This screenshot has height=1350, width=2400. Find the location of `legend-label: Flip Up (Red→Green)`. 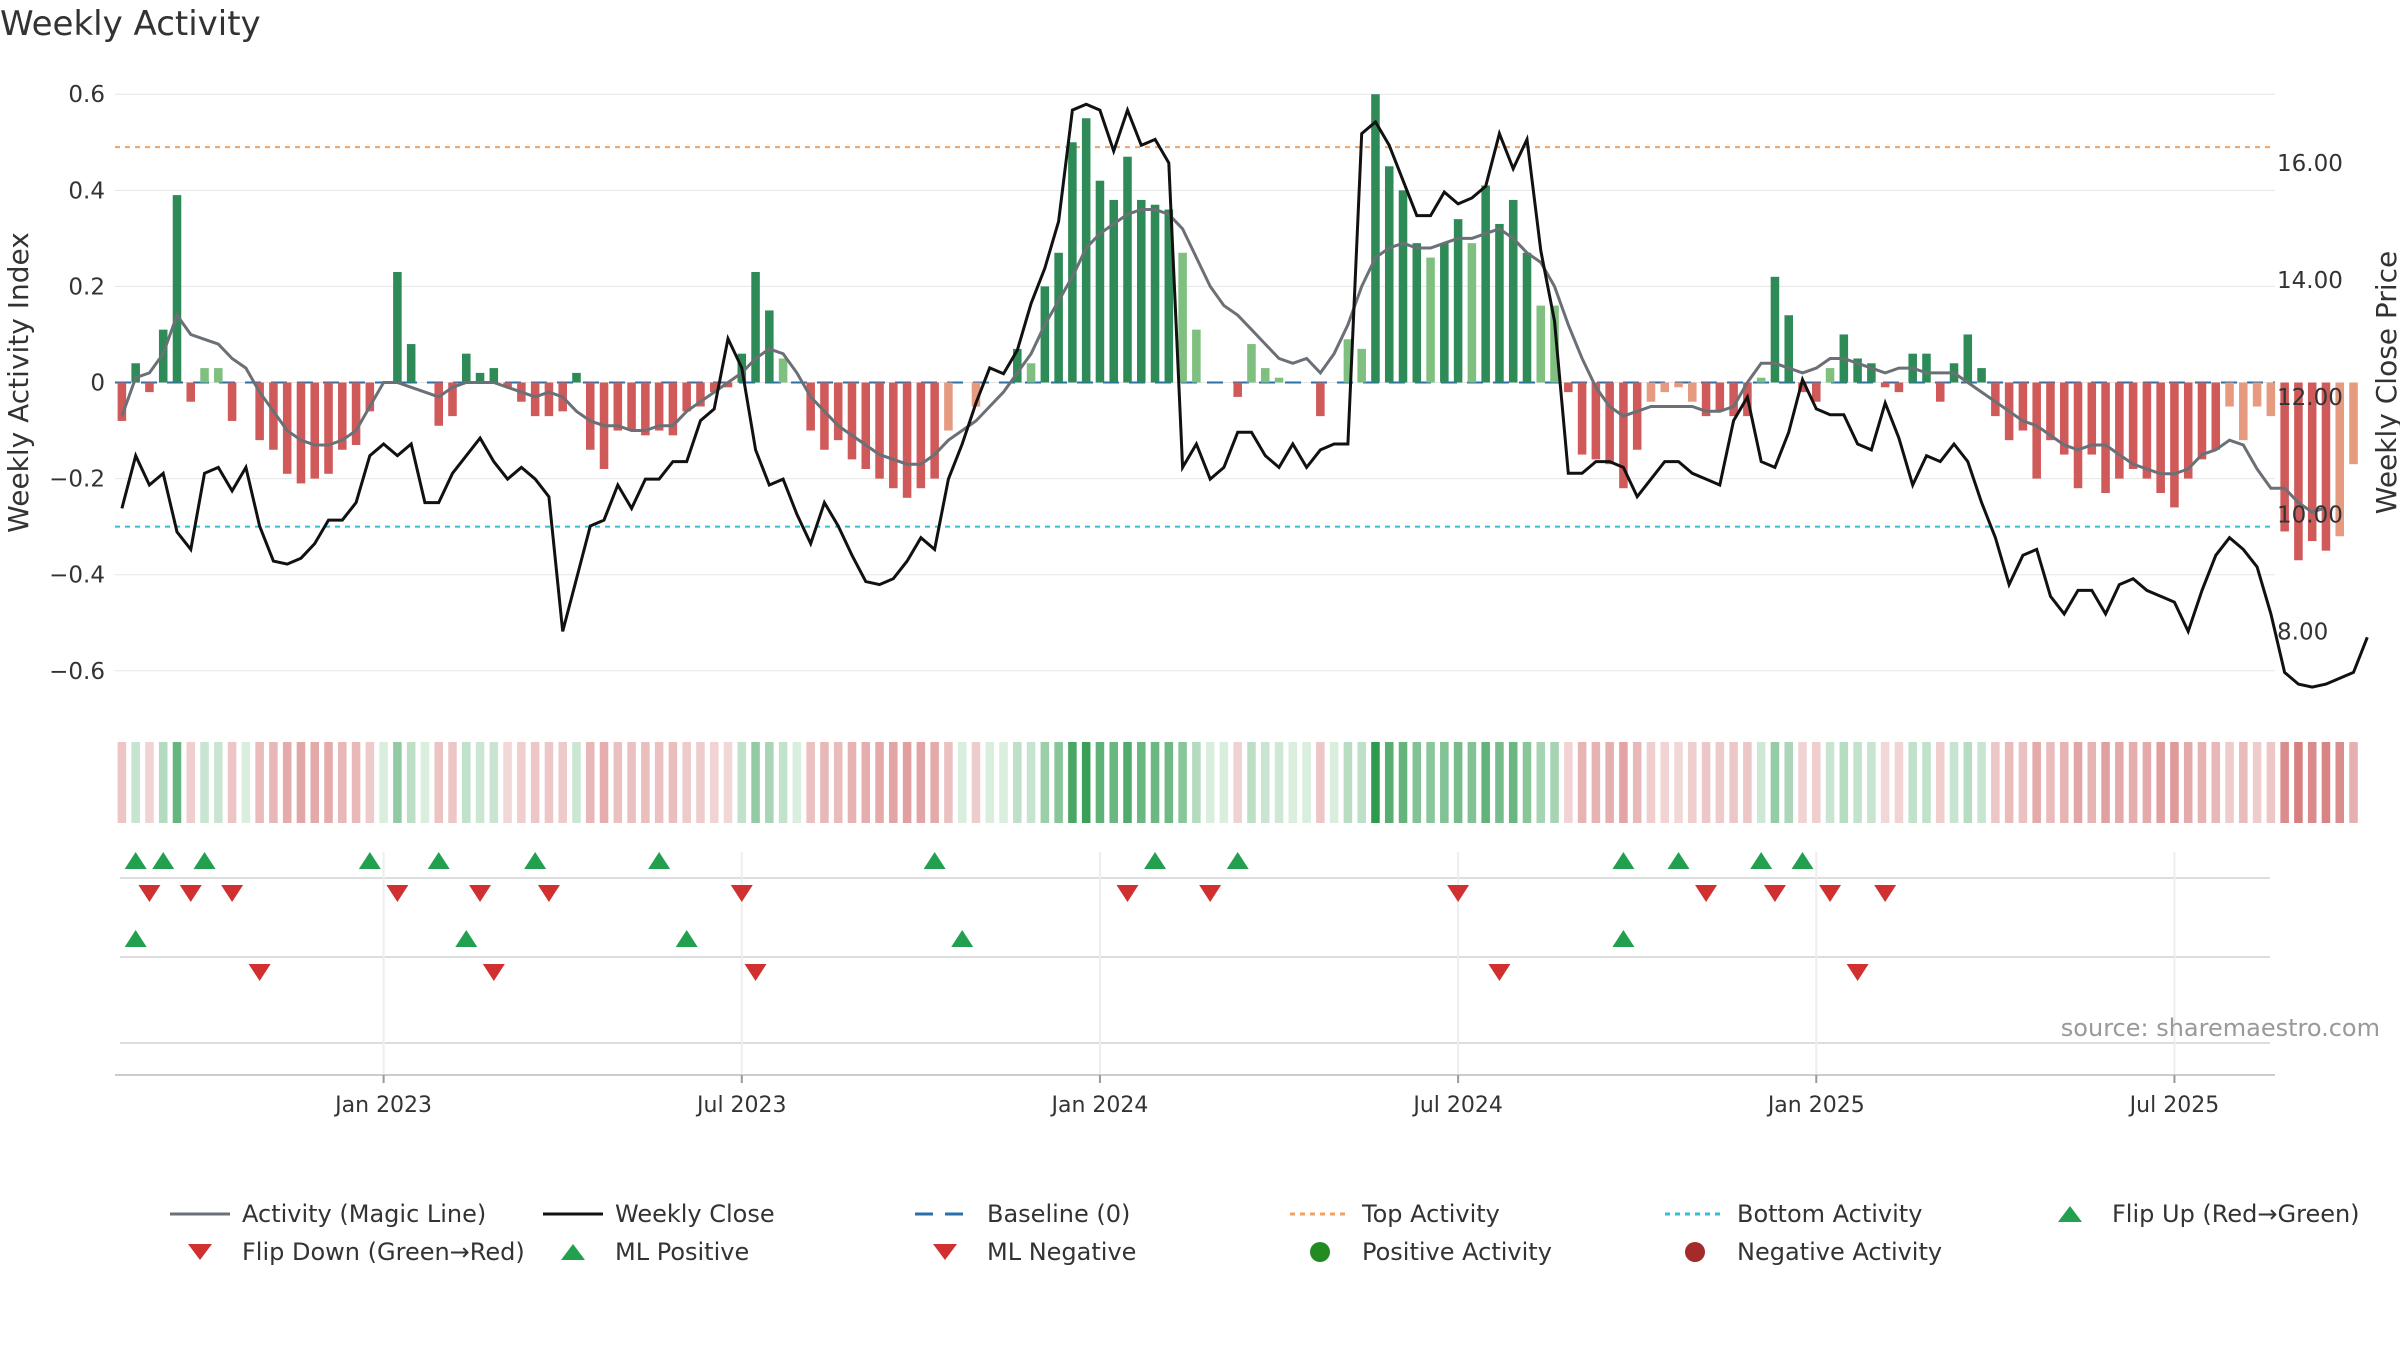

legend-label: Flip Up (Red→Green) is located at coordinates (2236, 1214).